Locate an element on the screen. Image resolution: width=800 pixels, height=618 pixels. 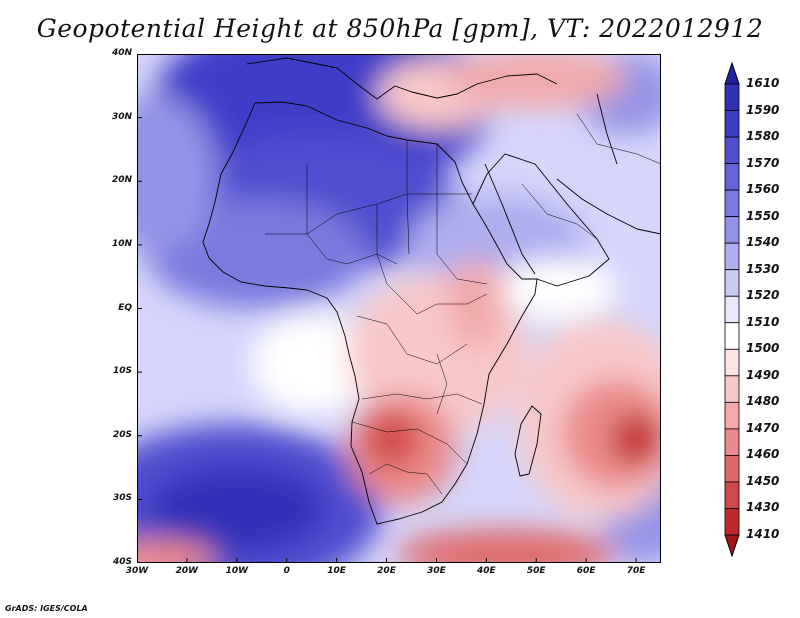
persian-gulf-coast is located at coordinates (608, 206).